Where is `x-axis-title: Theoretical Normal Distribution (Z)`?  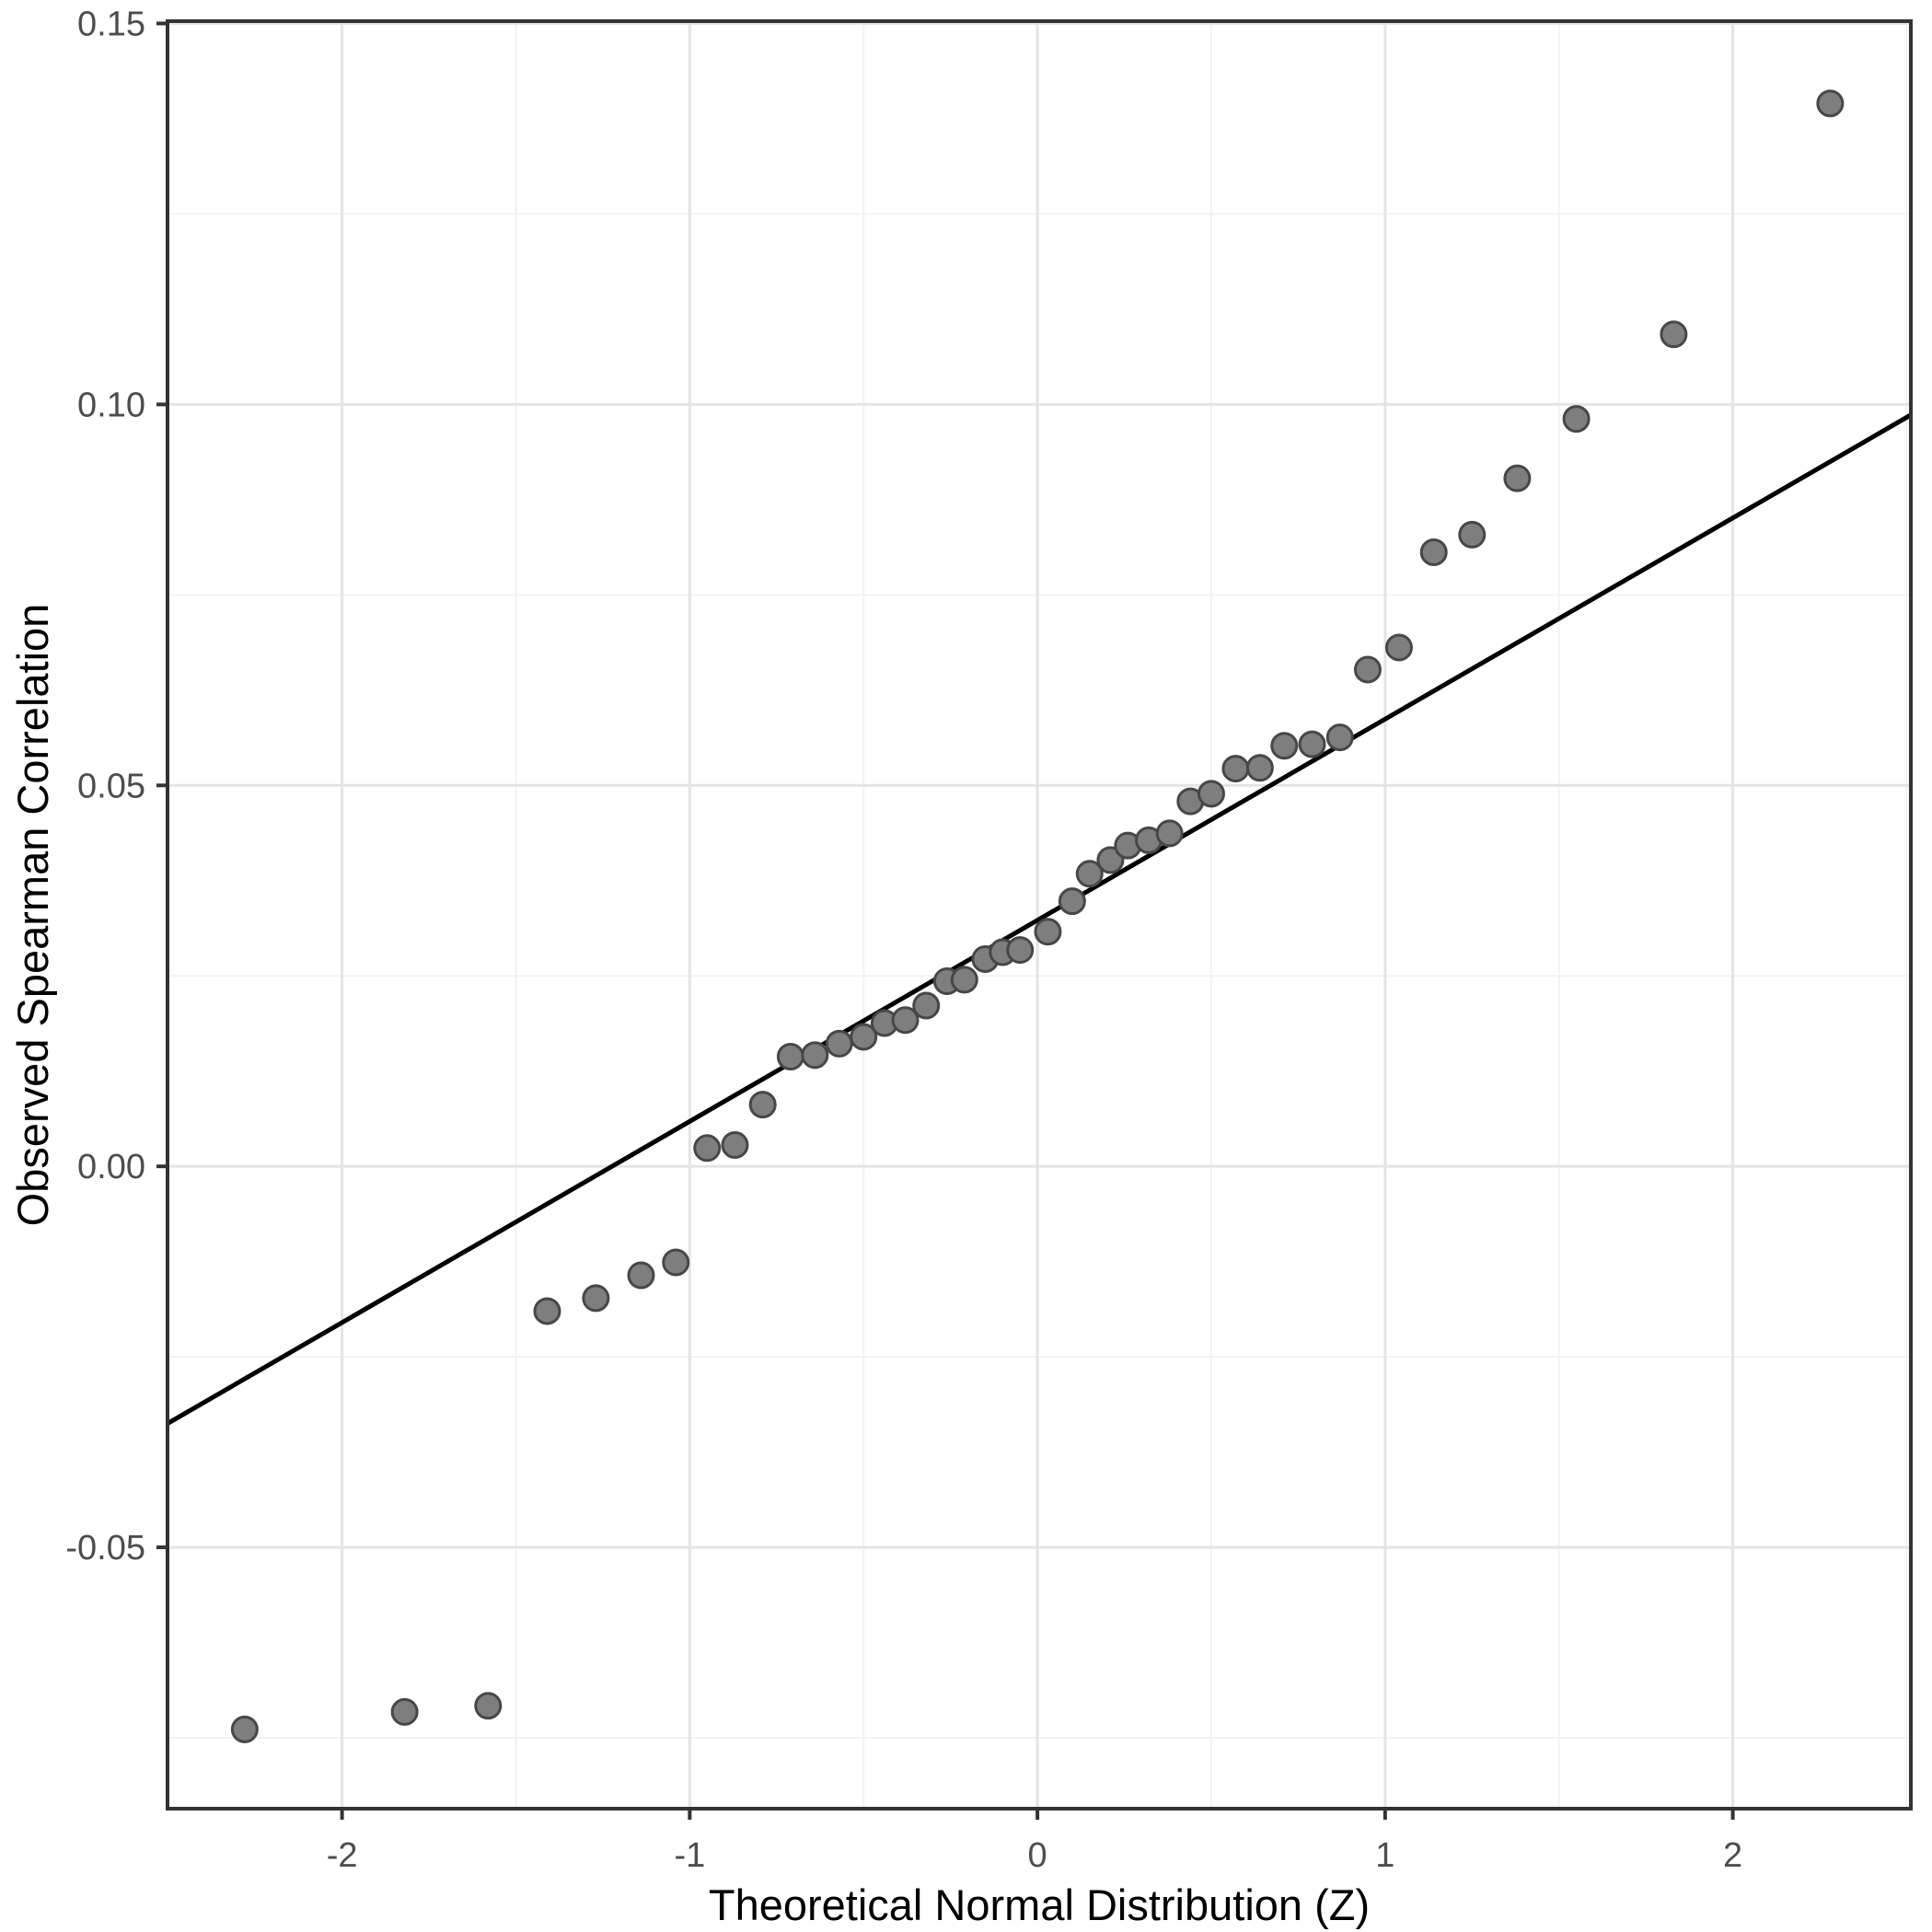 x-axis-title: Theoretical Normal Distribution (Z) is located at coordinates (1039, 1905).